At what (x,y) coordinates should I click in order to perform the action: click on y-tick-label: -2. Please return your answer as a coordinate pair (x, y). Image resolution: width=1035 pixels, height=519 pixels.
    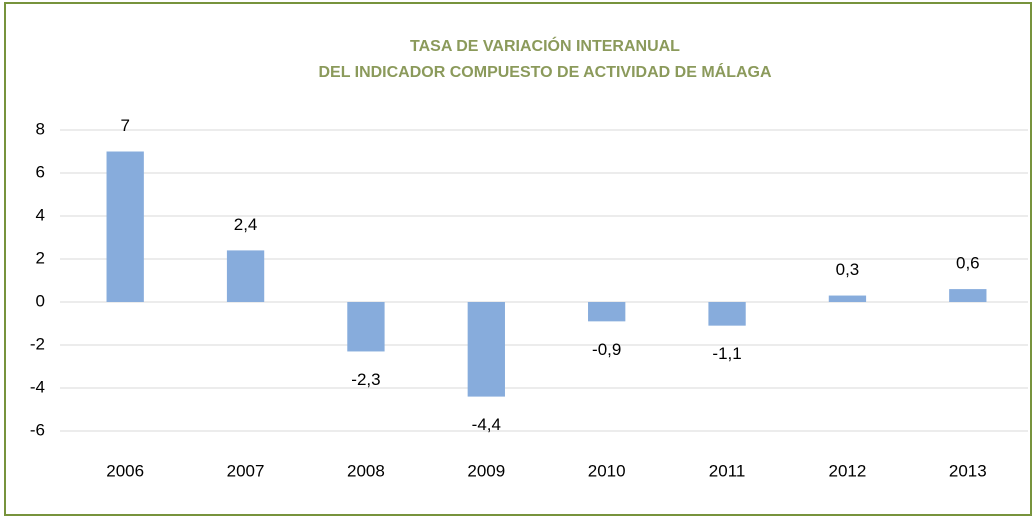
    Looking at the image, I should click on (37, 343).